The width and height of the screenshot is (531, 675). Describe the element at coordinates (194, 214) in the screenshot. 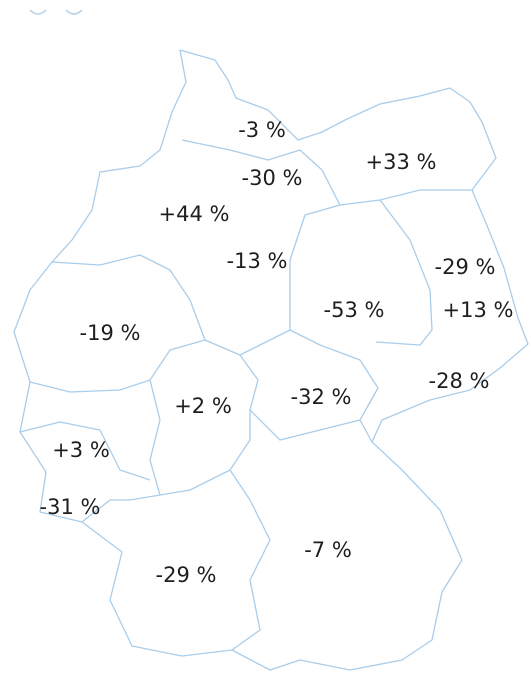

I see `region-label: +44 %` at that location.